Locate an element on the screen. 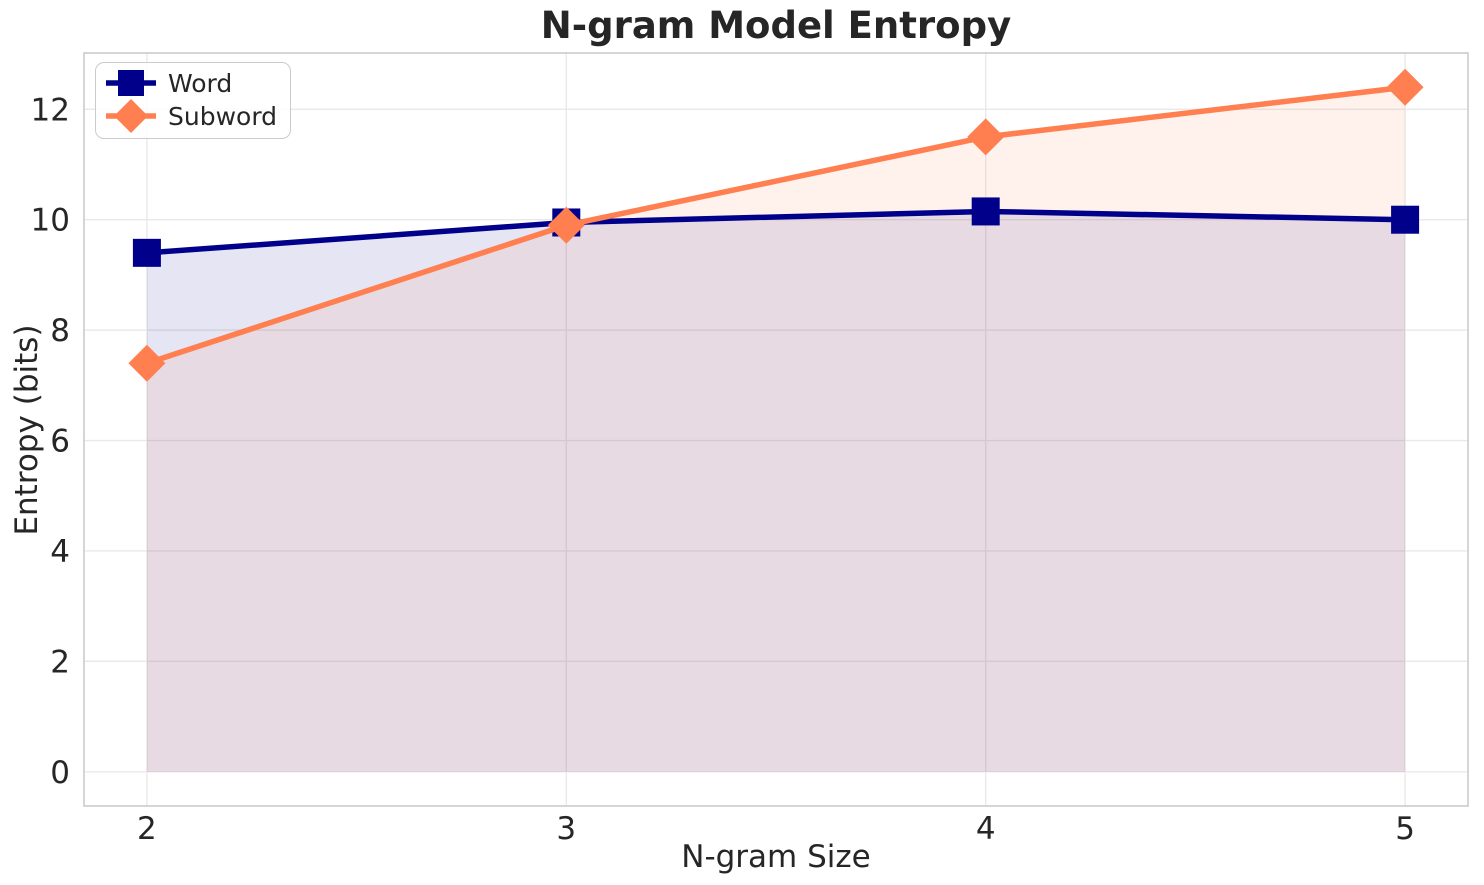  y-tick-label: 6 is located at coordinates (60, 442).